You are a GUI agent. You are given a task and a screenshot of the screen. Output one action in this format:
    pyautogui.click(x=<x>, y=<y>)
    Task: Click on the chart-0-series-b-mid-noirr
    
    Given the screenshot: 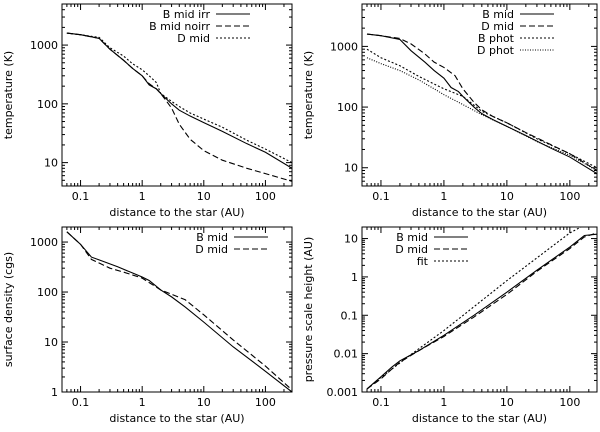 What is the action you would take?
    pyautogui.click(x=179, y=107)
    